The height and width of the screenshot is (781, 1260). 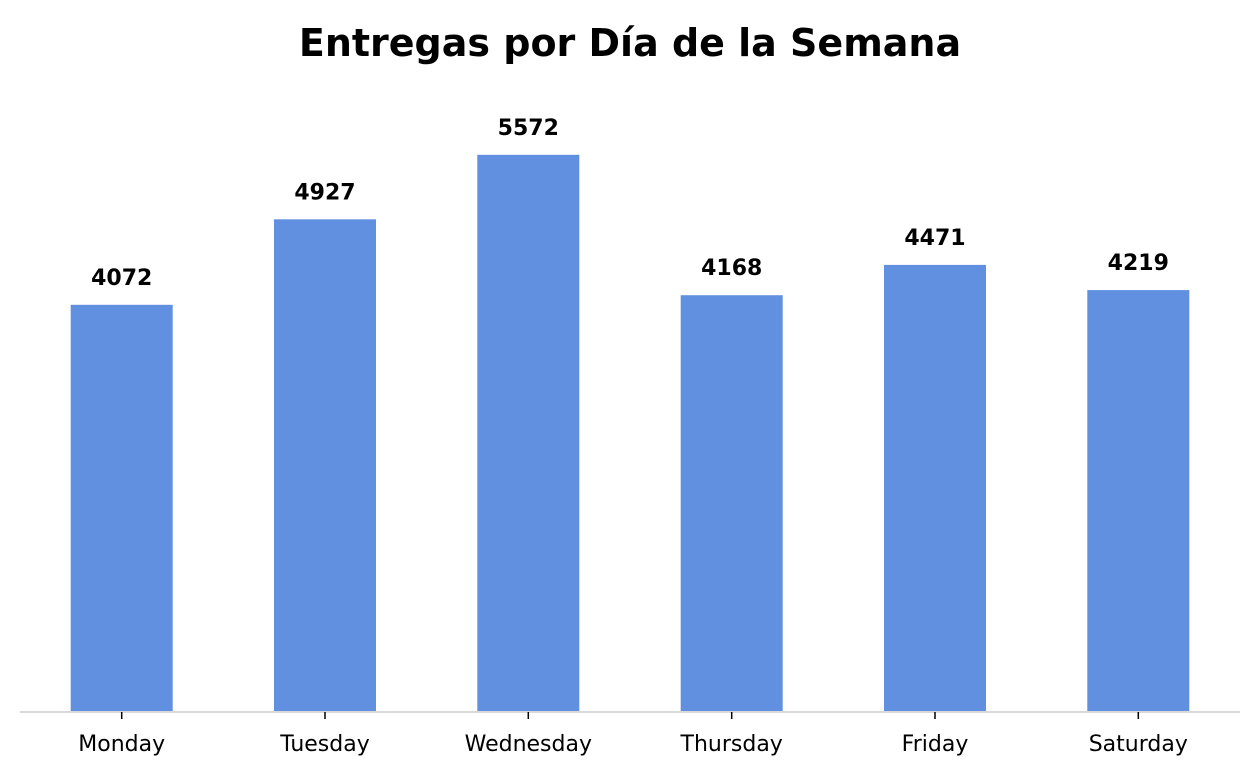 What do you see at coordinates (935, 744) in the screenshot?
I see `x-tick-label-friday: Friday` at bounding box center [935, 744].